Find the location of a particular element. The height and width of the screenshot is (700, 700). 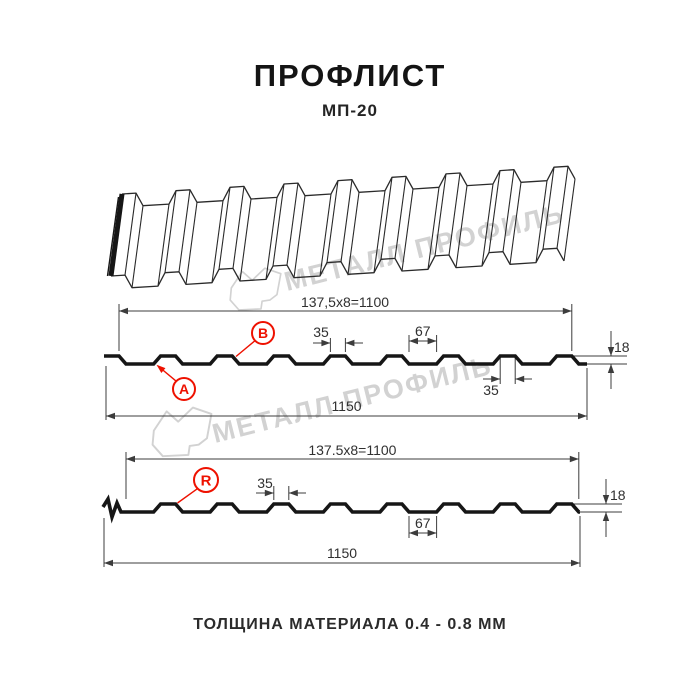

point-marker-r is located at coordinates (206, 480).